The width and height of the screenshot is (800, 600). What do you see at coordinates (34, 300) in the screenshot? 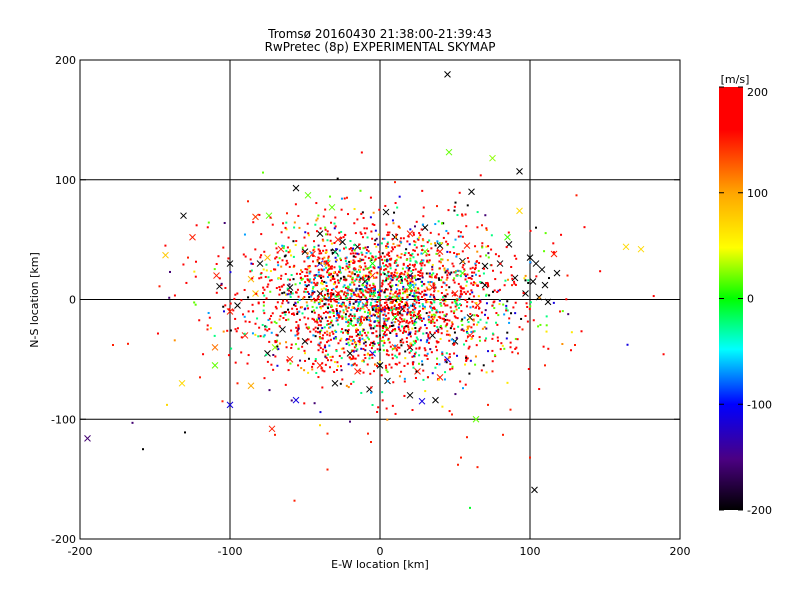
I see `y-axis-label: N-S location [km]` at bounding box center [34, 300].